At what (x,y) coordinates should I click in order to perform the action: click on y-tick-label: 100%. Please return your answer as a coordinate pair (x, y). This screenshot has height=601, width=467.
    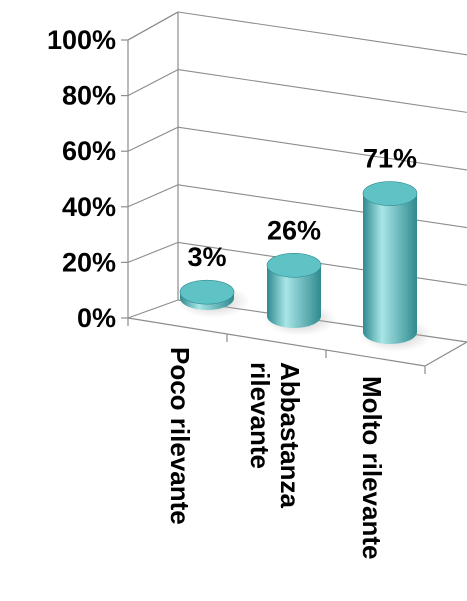
    Looking at the image, I should click on (81, 40).